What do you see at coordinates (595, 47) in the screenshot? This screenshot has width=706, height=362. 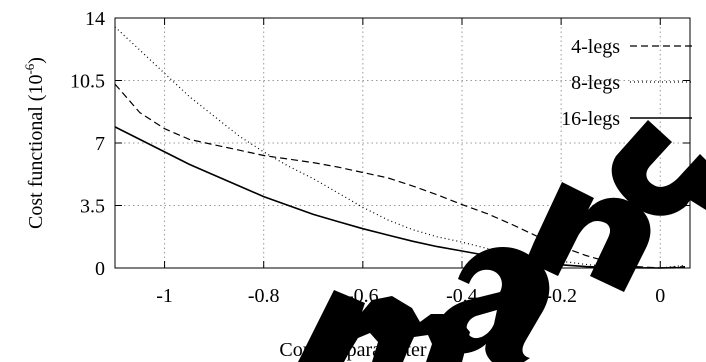 I see `legend-label-4-legs: 4-legs` at bounding box center [595, 47].